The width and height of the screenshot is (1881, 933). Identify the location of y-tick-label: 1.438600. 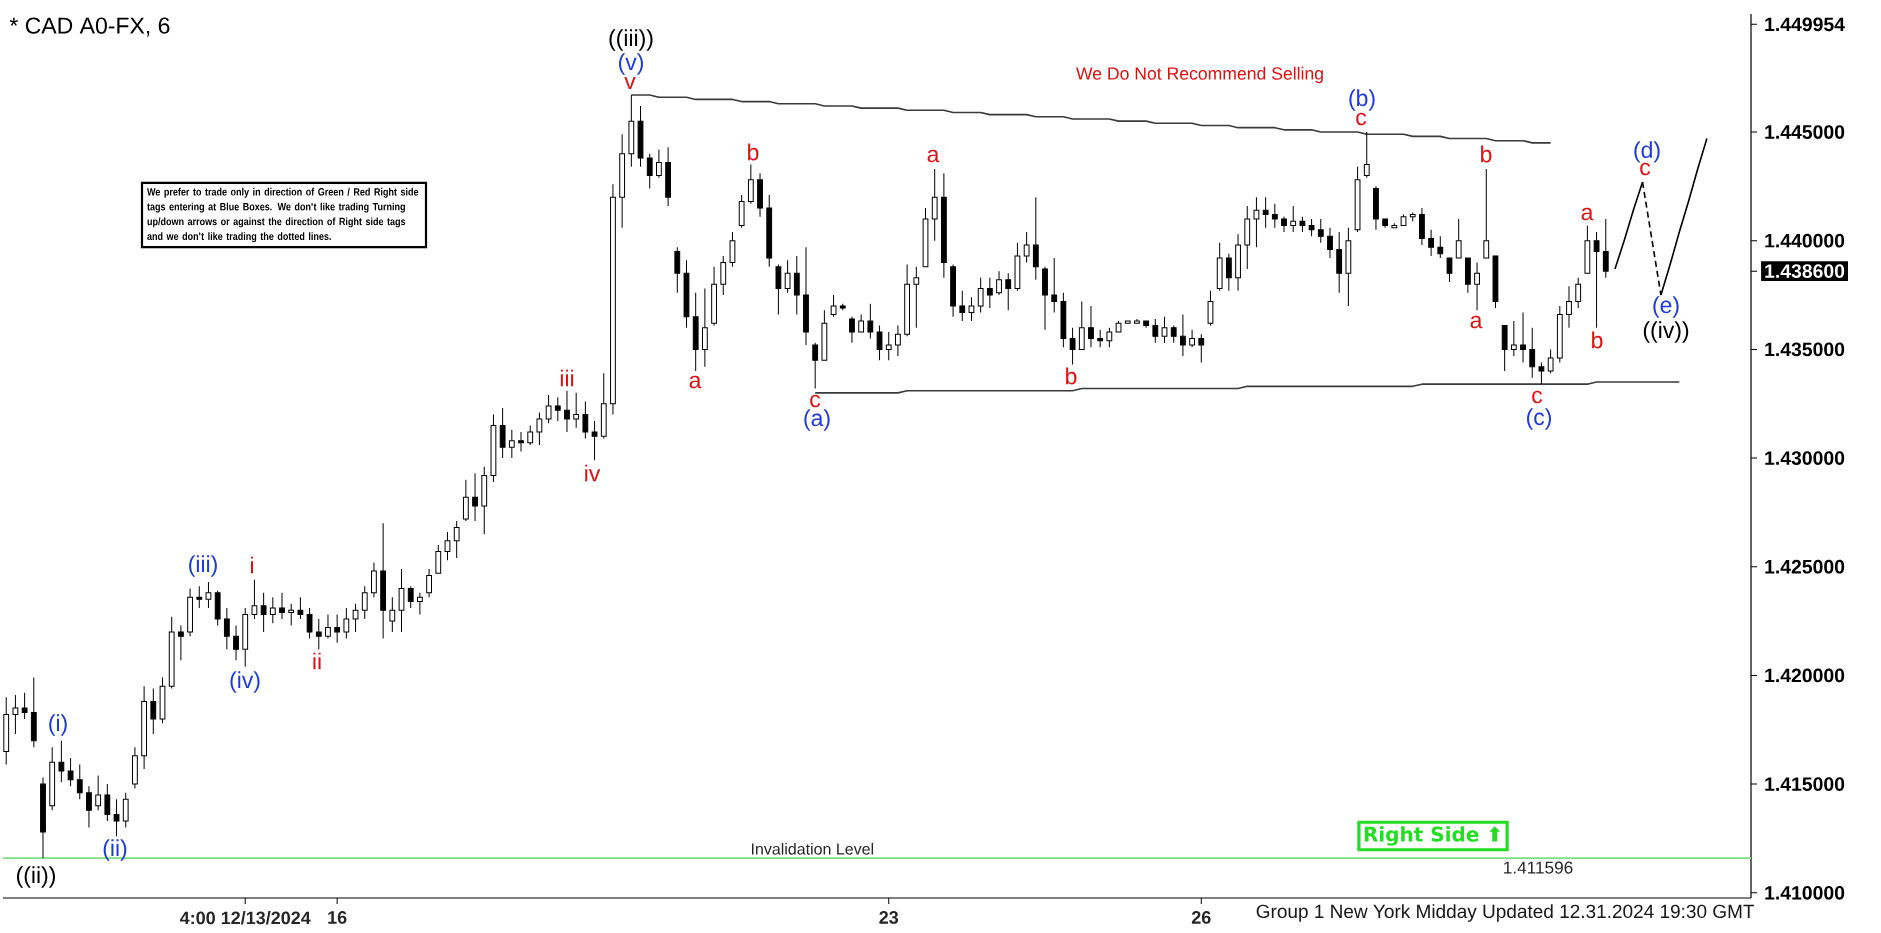
(1805, 271).